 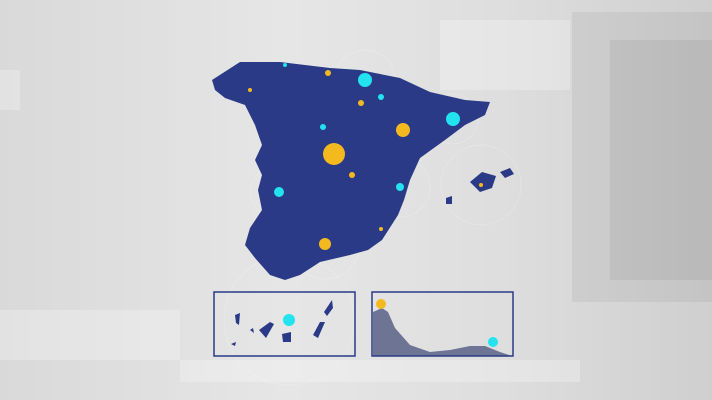 I want to click on canary-inset, so click(x=284, y=324).